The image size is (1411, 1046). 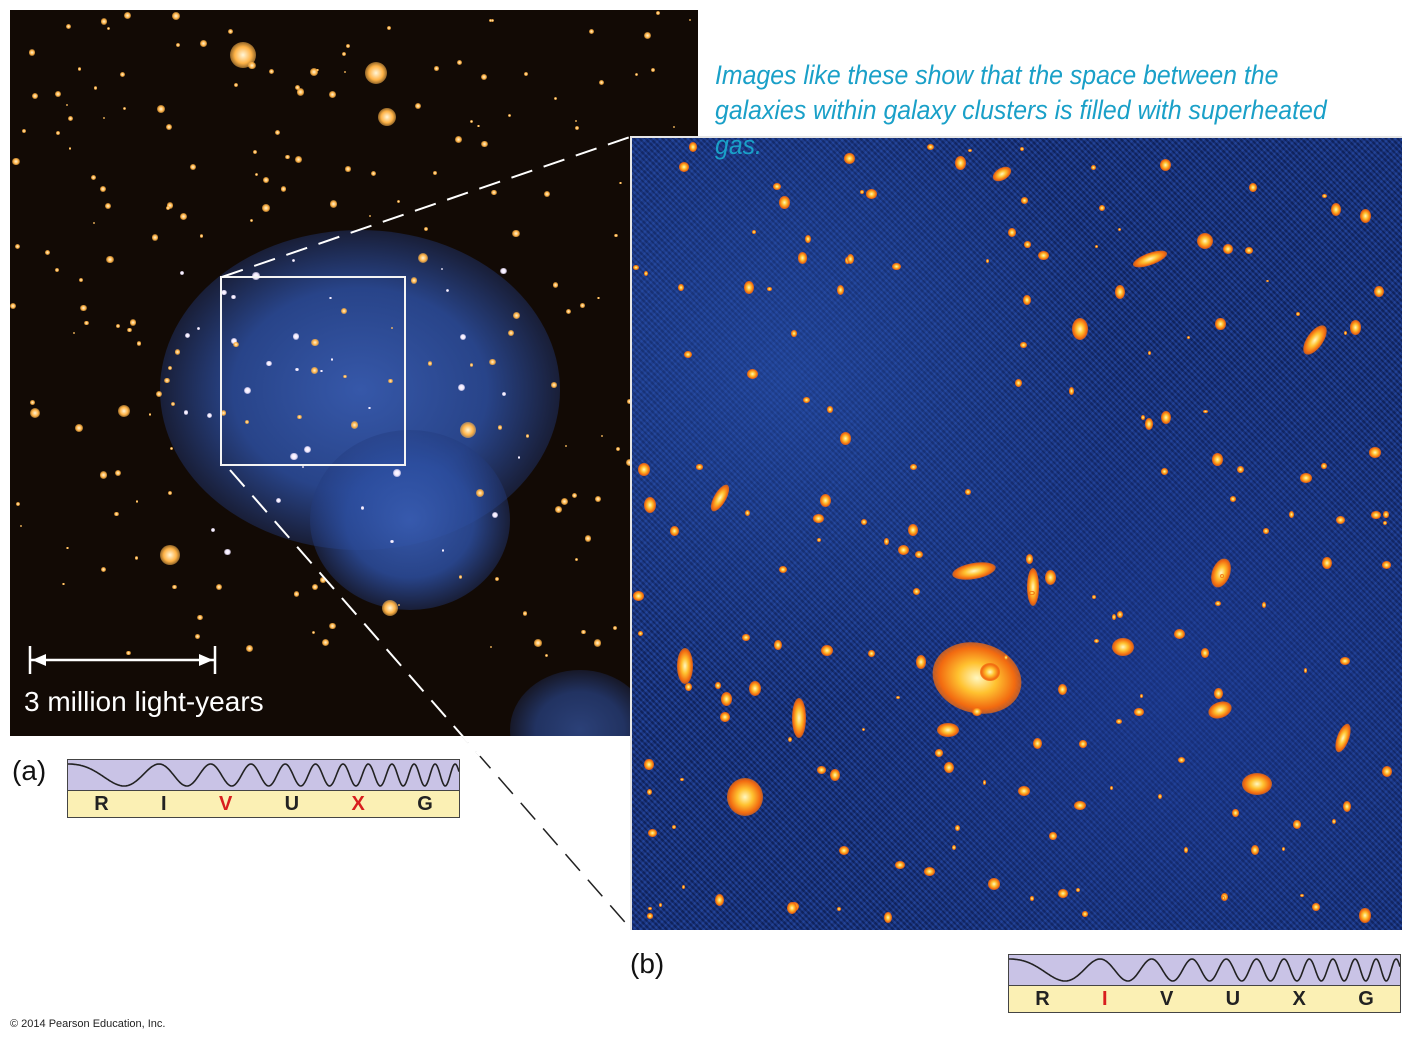 I want to click on connector-line-top, so click(x=426, y=207).